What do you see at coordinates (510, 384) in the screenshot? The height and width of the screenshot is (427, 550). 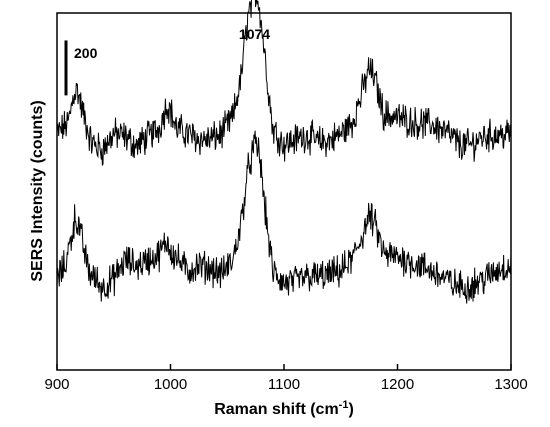 I see `x-tick-label-1300: 1300` at bounding box center [510, 384].